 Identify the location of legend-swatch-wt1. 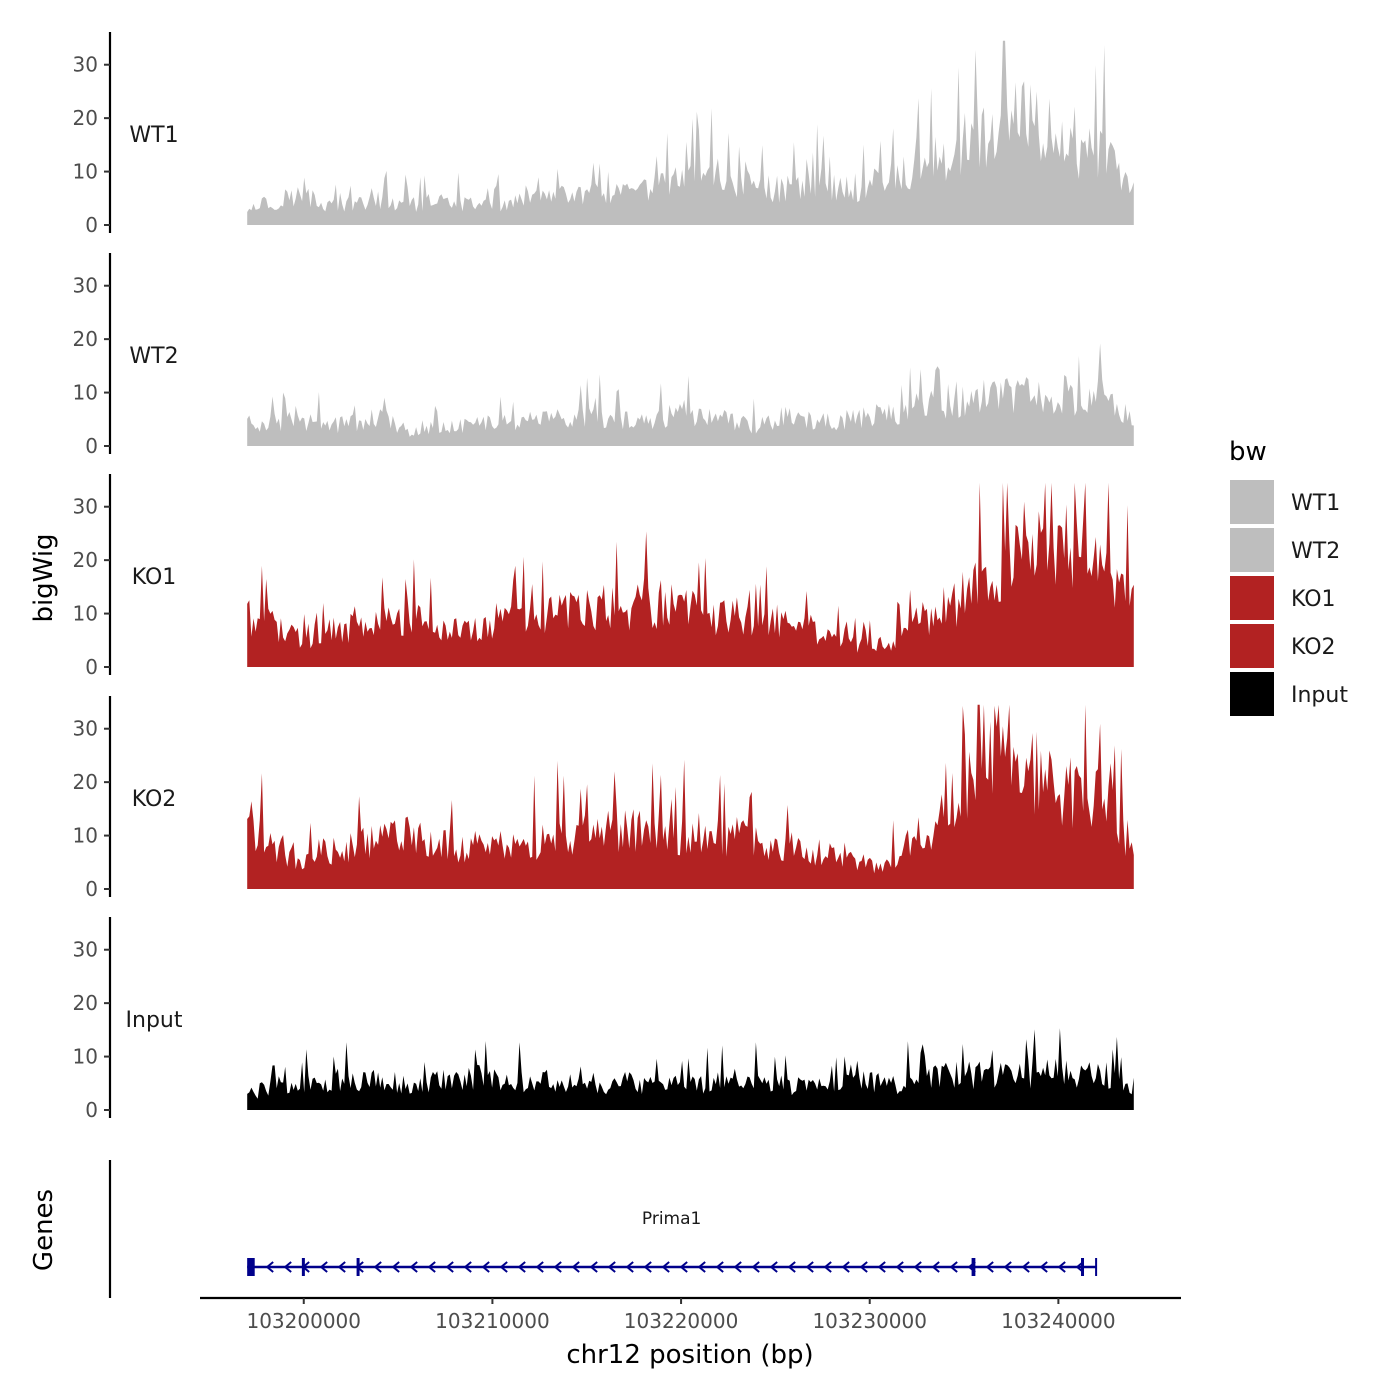
(1252, 502).